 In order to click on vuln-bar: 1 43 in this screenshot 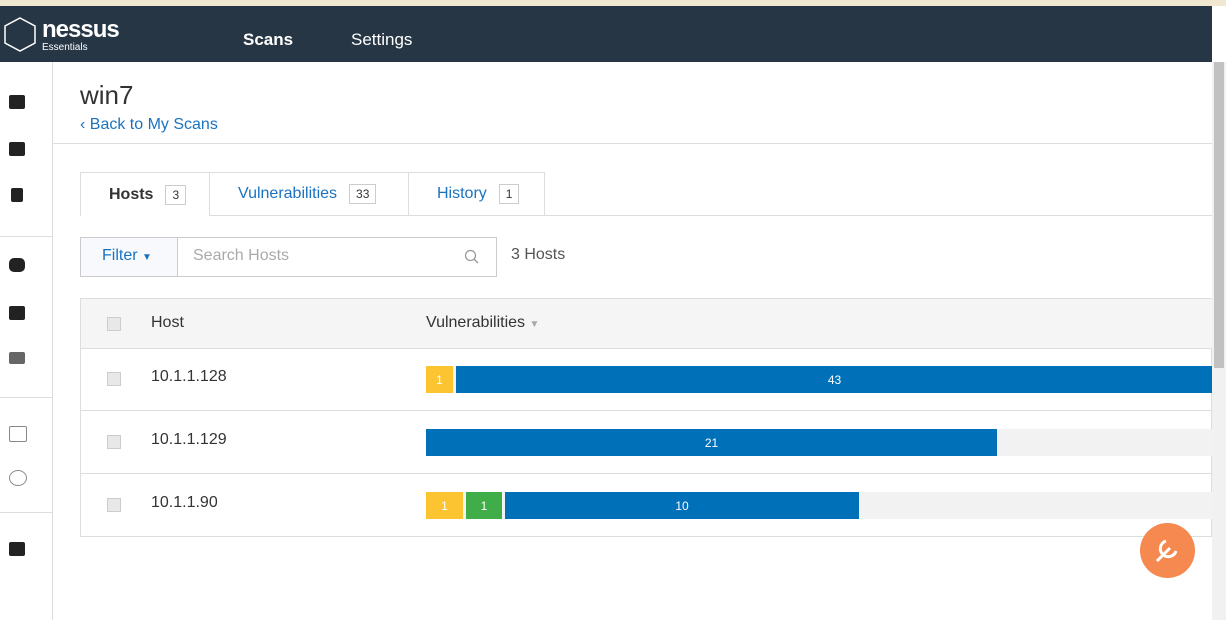, I will do `click(819, 379)`.